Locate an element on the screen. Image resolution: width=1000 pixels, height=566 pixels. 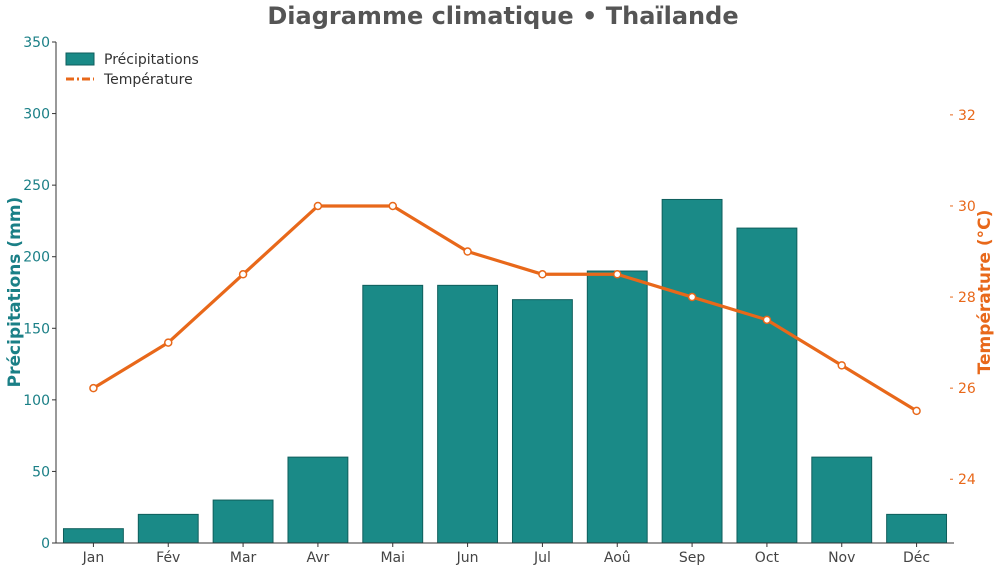
x-tick-label: Mai is located at coordinates (392, 558).